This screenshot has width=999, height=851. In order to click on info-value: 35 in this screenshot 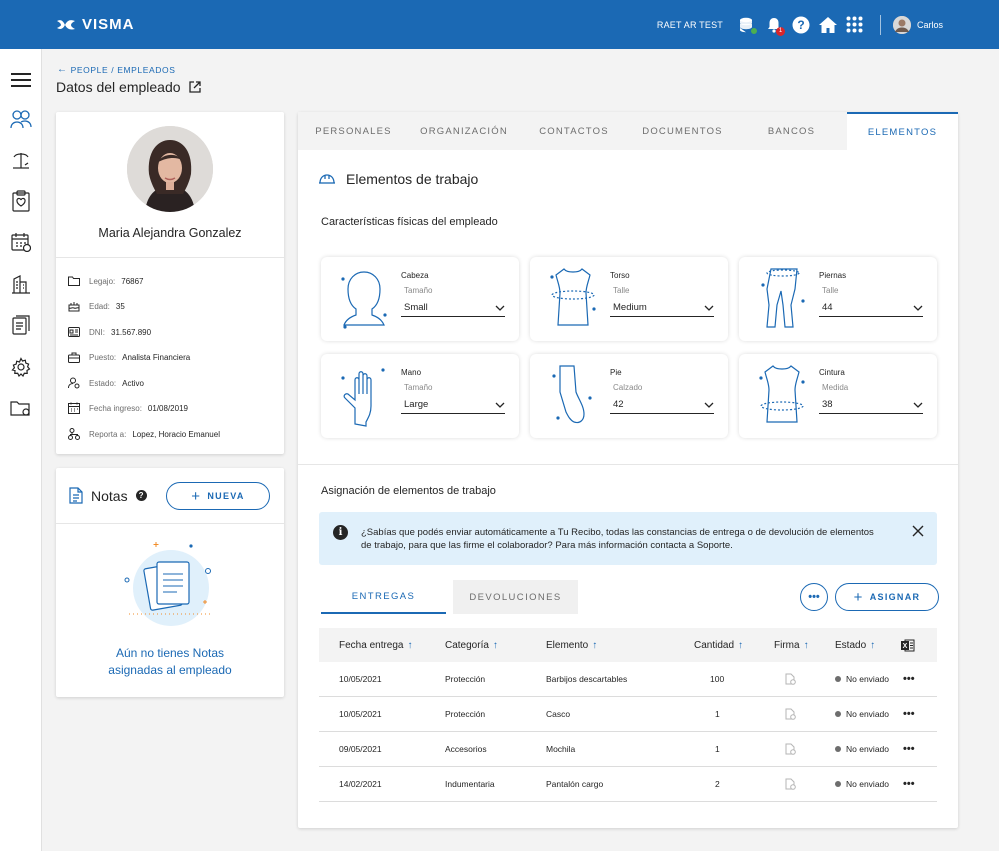, I will do `click(120, 306)`.